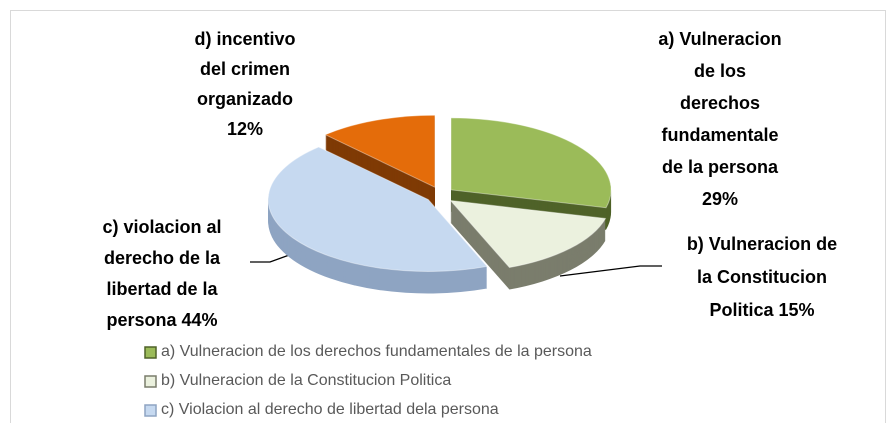 The height and width of the screenshot is (423, 896). I want to click on data-label-name: de la persona, so click(720, 167).